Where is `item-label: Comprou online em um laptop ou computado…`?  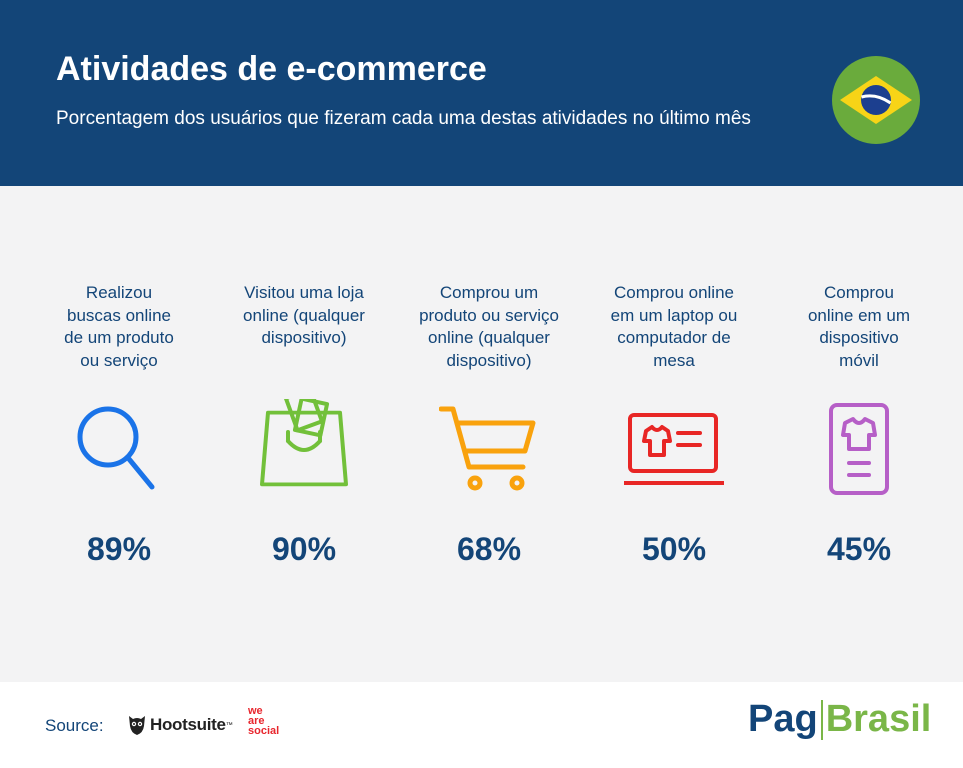
item-label: Comprou online em um laptop ou computado… is located at coordinates (674, 326).